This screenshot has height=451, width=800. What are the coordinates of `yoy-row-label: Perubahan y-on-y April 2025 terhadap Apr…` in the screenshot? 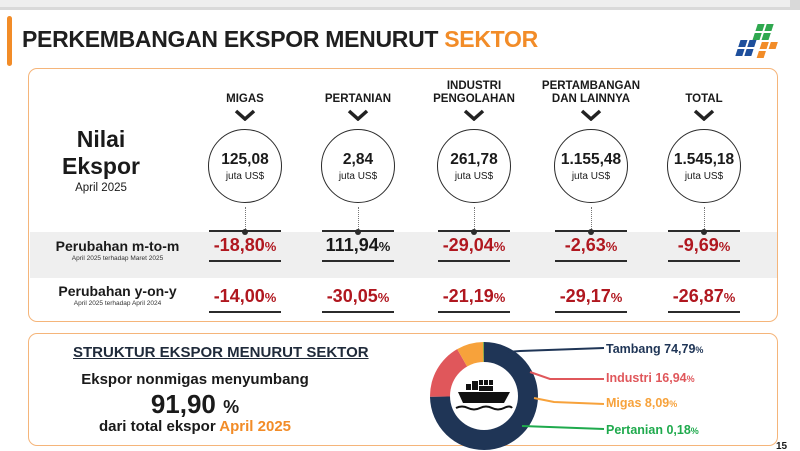 It's located at (117, 295).